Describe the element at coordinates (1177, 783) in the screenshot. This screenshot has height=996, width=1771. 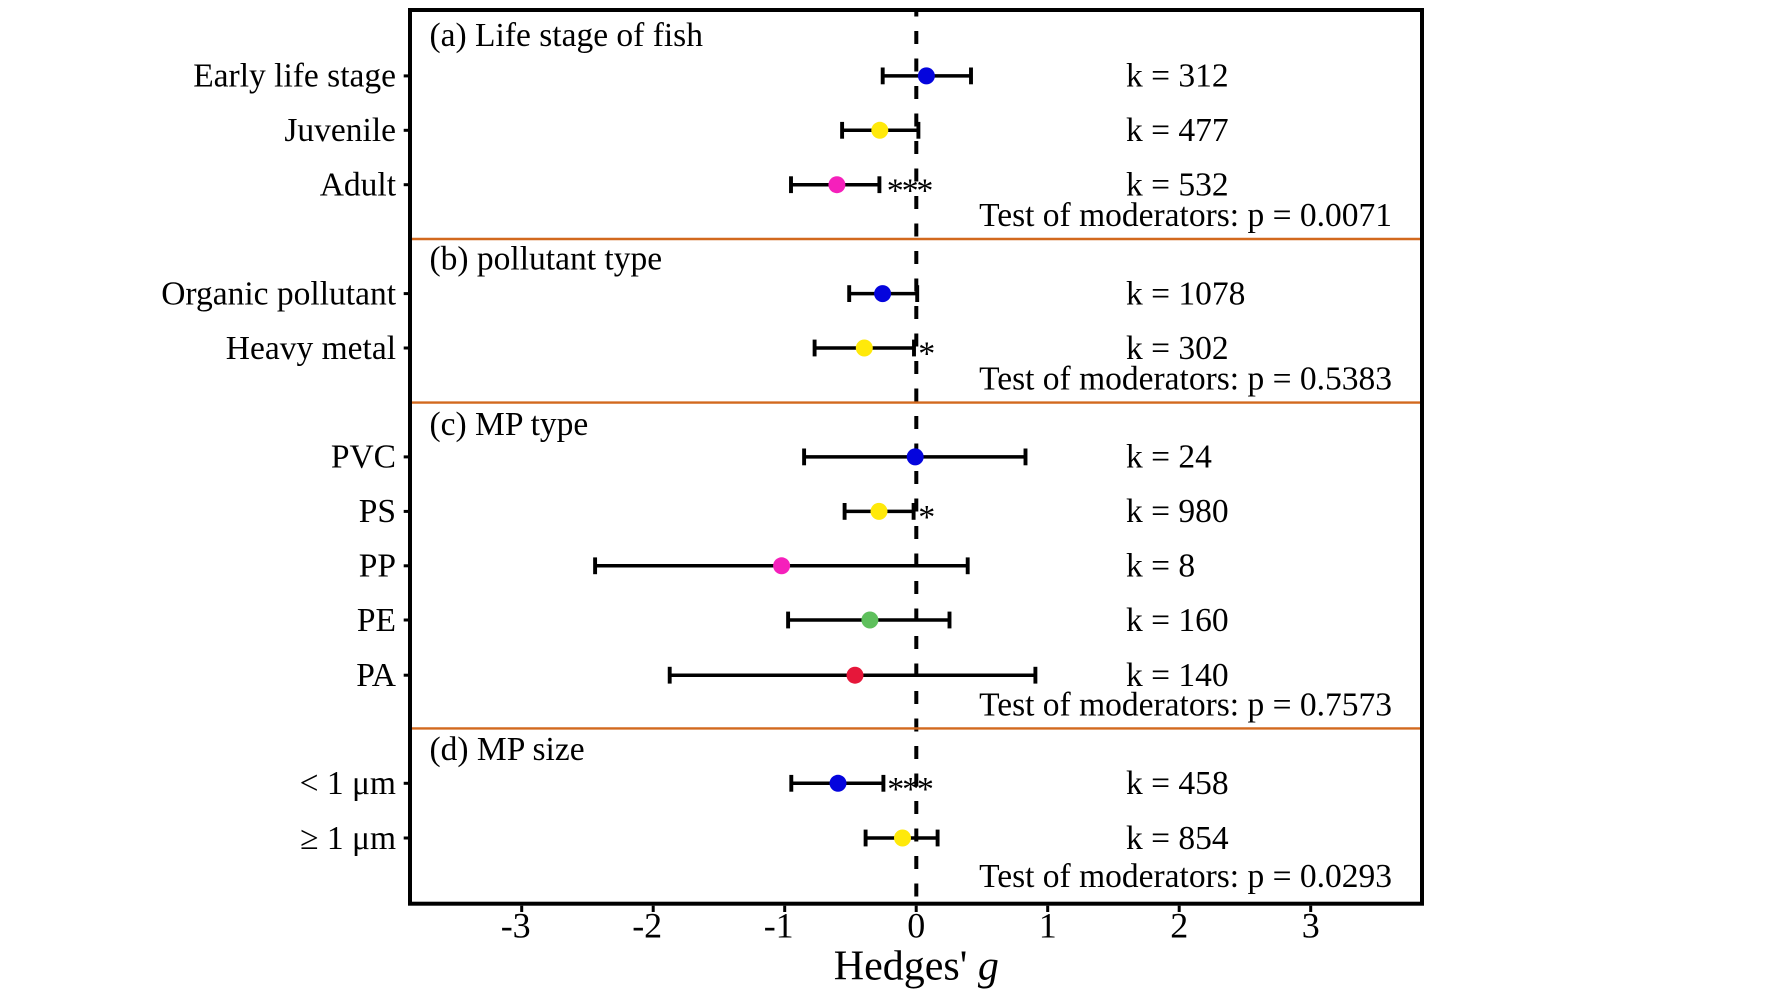
I see `svg-text: k = 458` at that location.